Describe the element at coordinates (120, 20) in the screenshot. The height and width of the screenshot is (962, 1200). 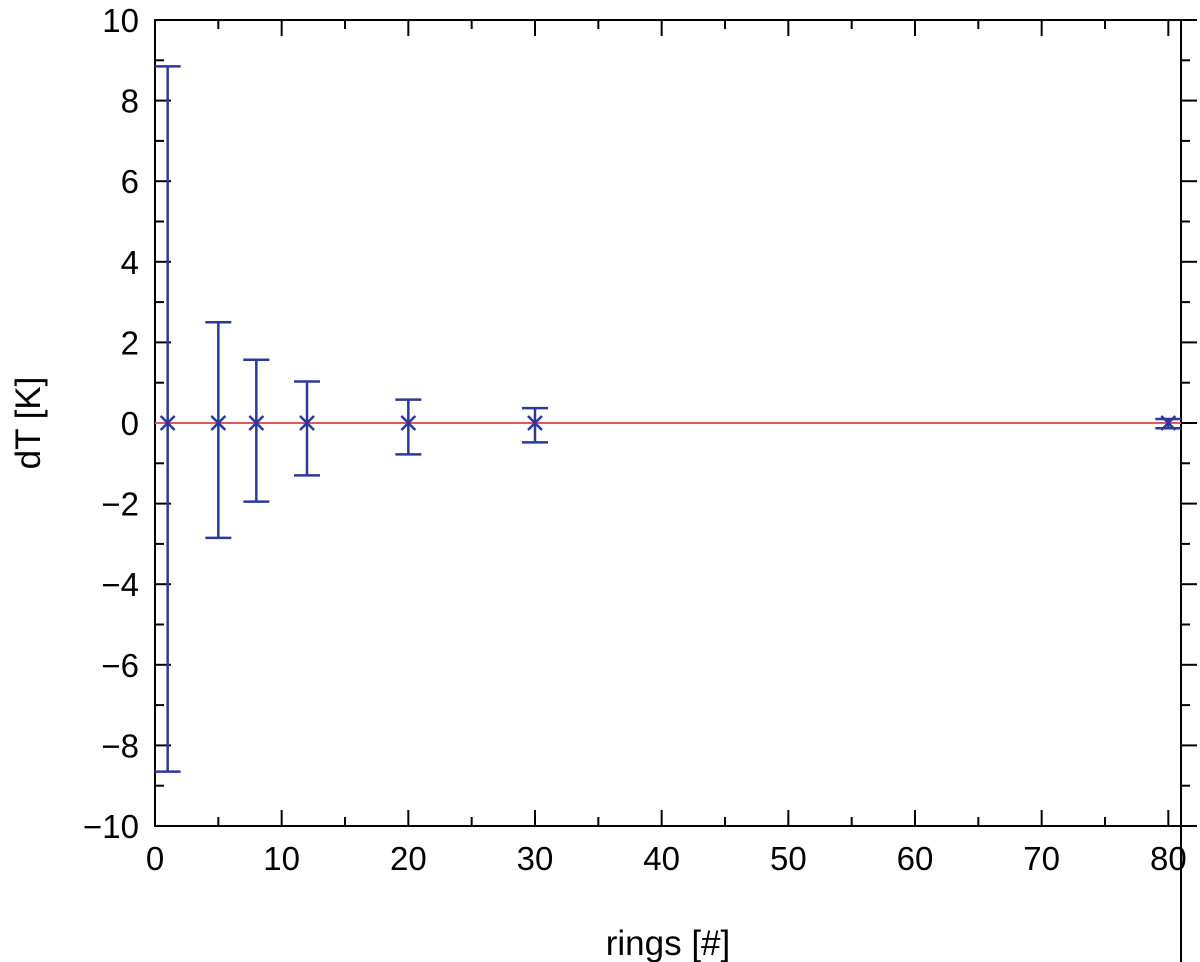
I see `y-tick-label: 10` at that location.